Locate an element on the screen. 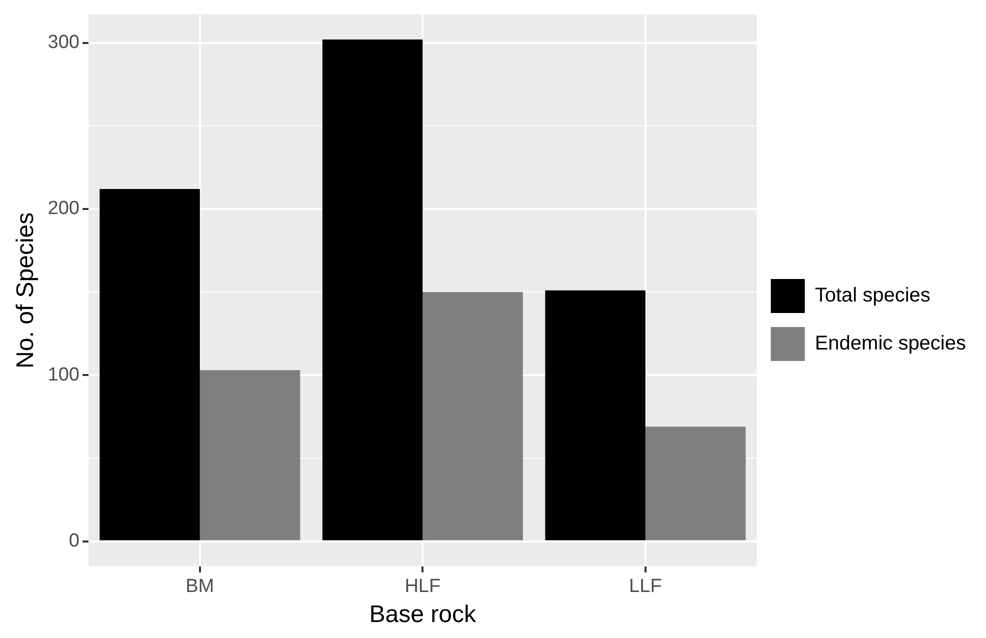 The image size is (986, 638). y-tick-label: 200 is located at coordinates (64, 209).